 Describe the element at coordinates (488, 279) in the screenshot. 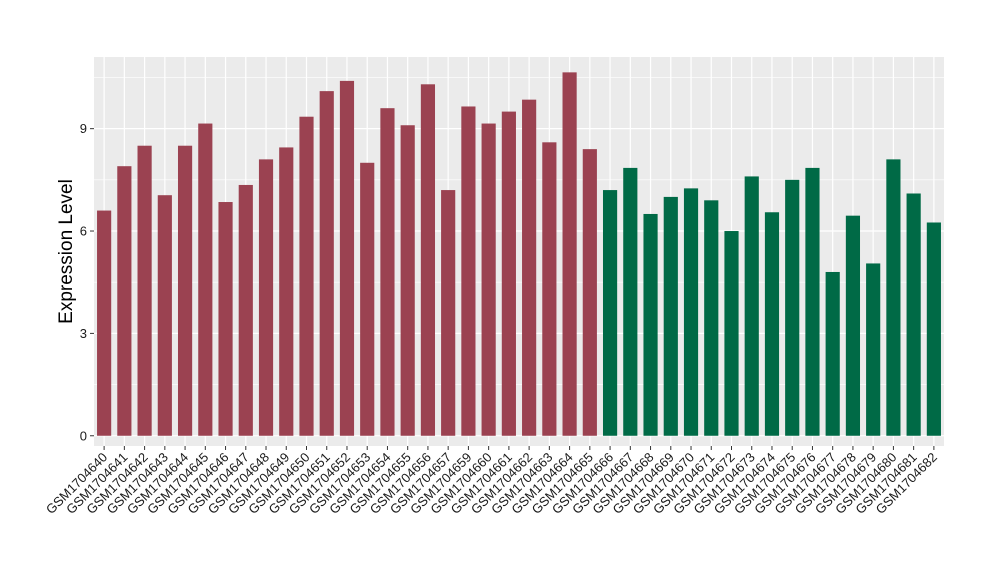

I see `bar-GSM1704660` at that location.